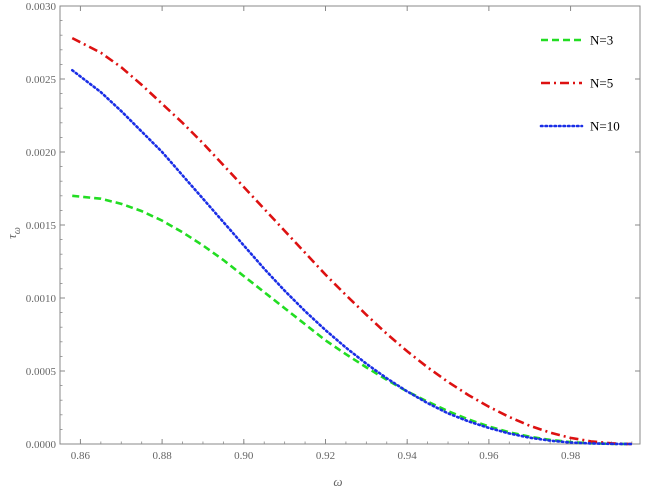 This screenshot has width=654, height=491. I want to click on legend-label: N=10, so click(605, 126).